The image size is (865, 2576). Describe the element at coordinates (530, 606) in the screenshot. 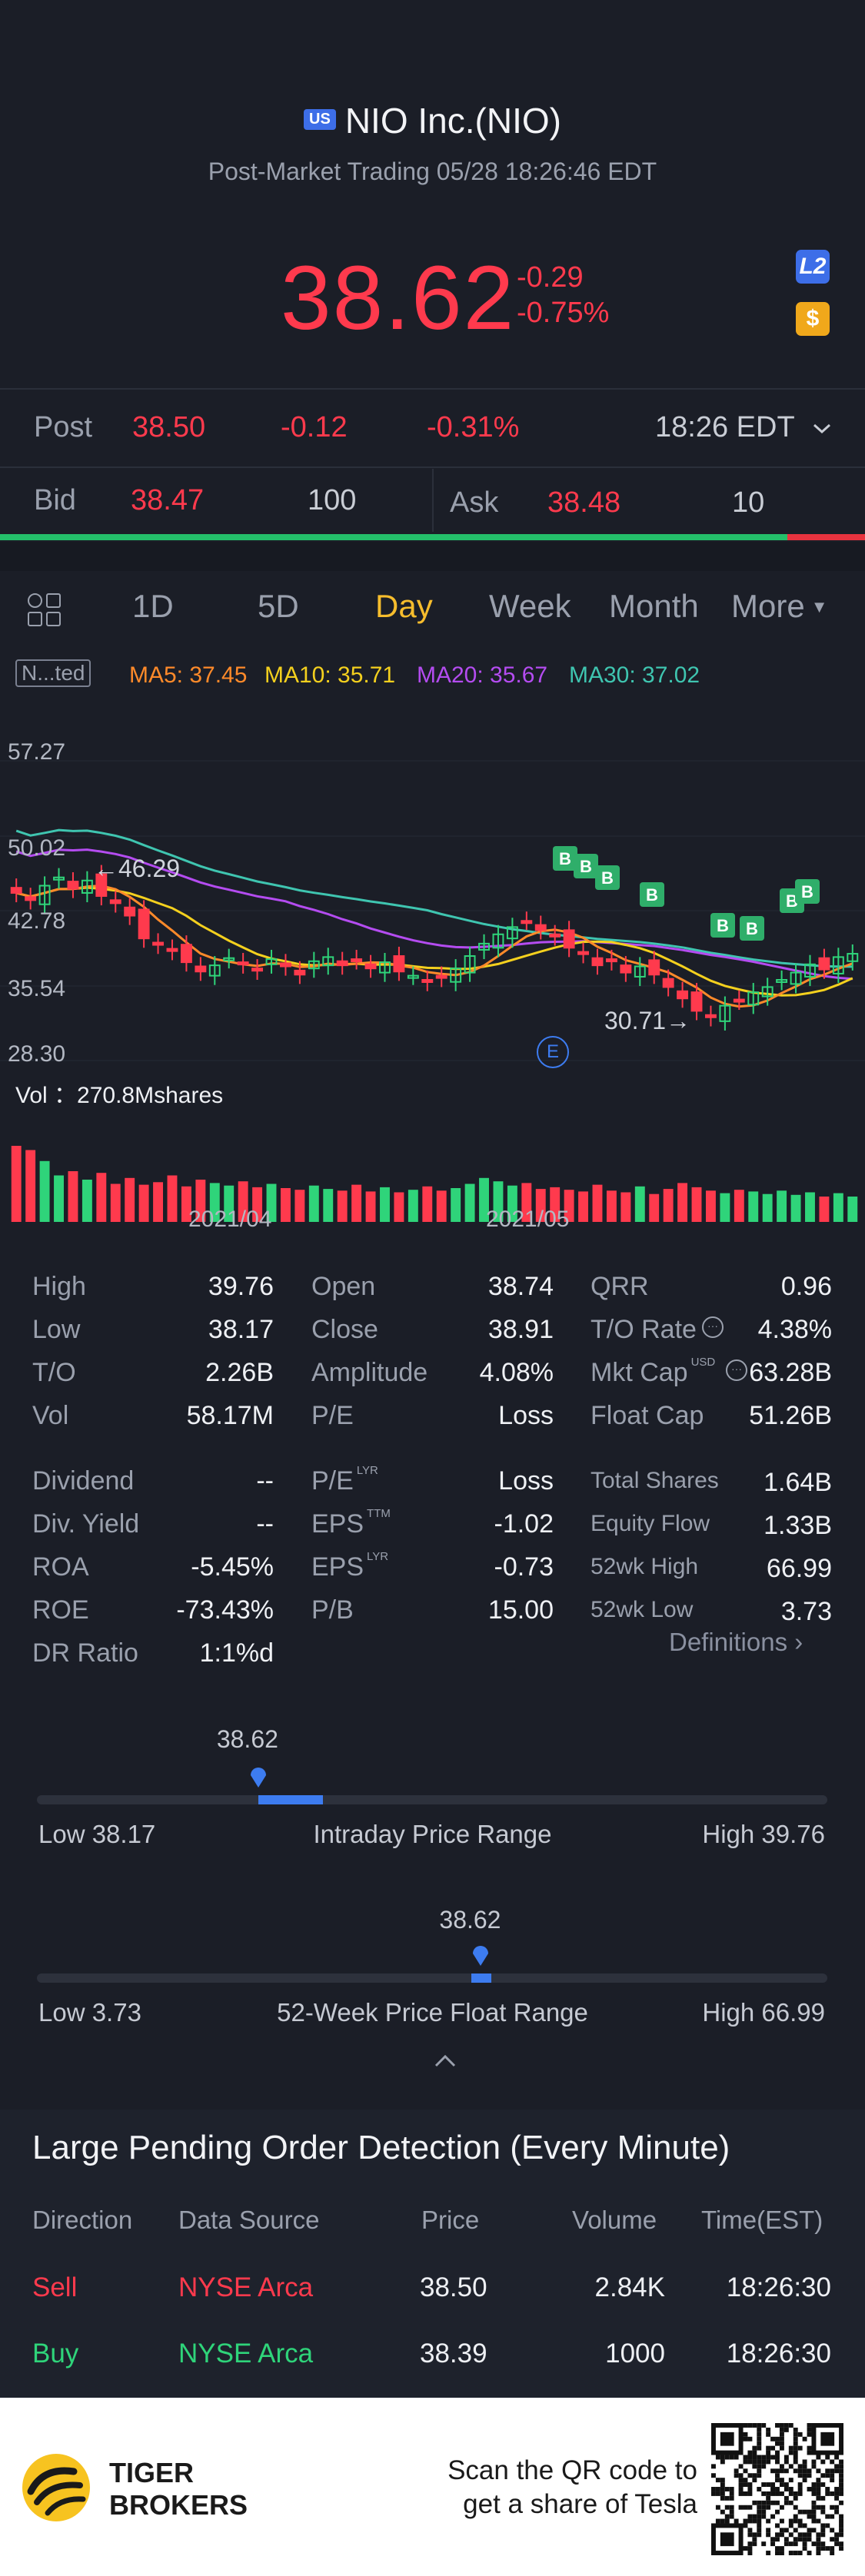

I see `tab-week: Week` at that location.